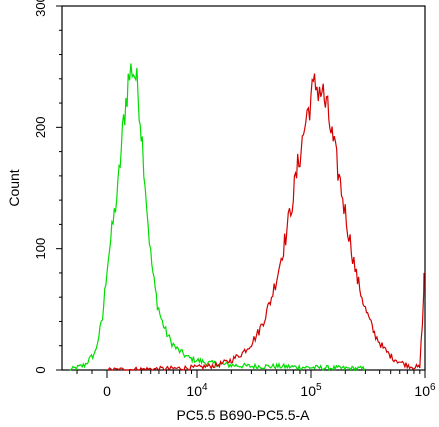  I want to click on y-tick-label: 300, so click(40, 8).